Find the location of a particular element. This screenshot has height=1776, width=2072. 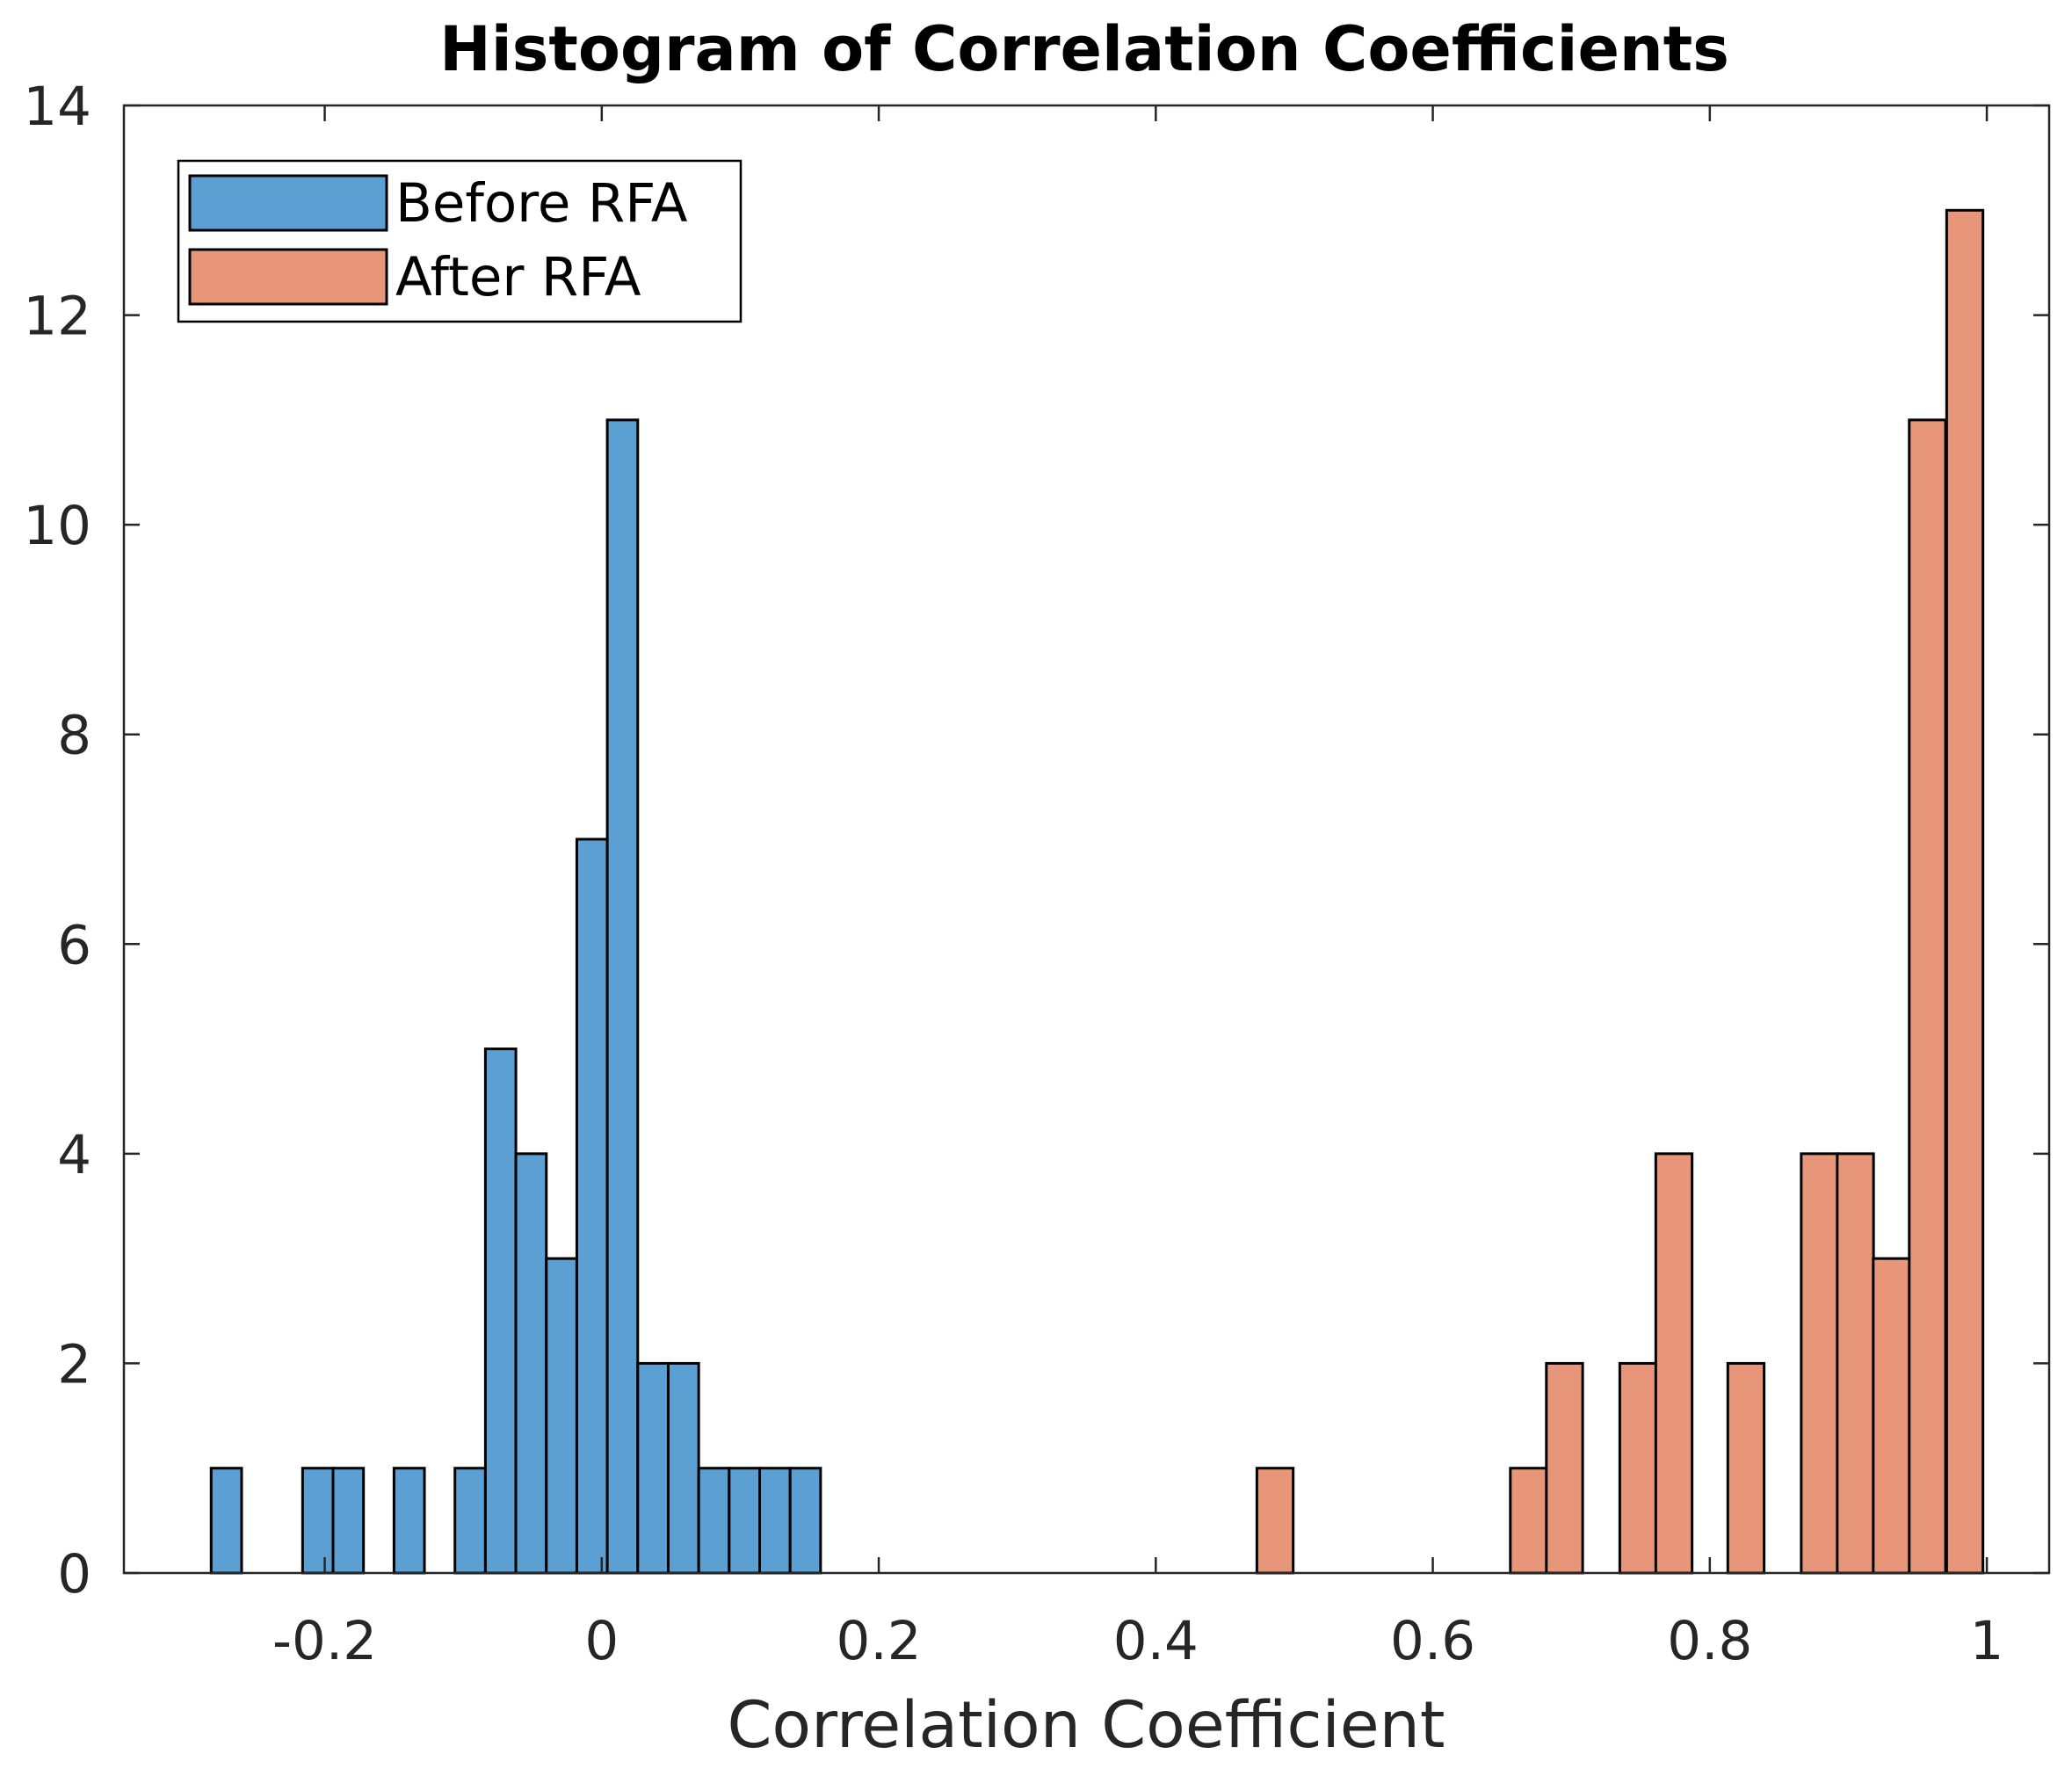

legend-swatch-after-rfa is located at coordinates (288, 277).